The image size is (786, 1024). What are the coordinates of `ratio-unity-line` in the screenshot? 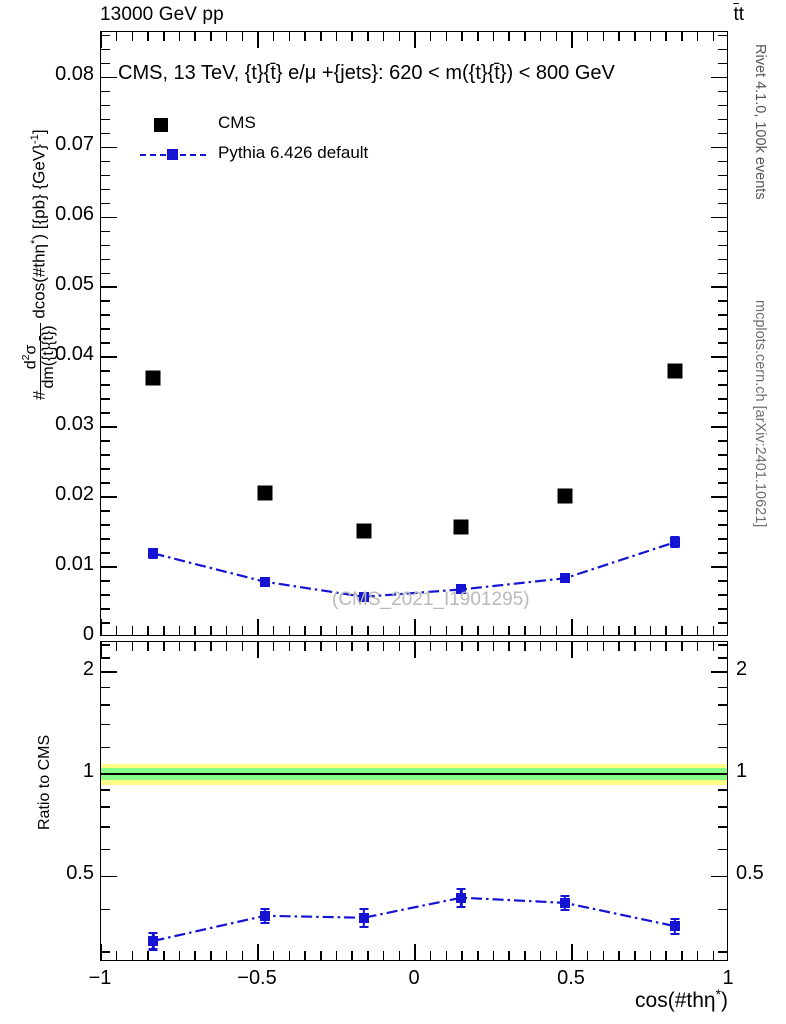 It's located at (414, 774).